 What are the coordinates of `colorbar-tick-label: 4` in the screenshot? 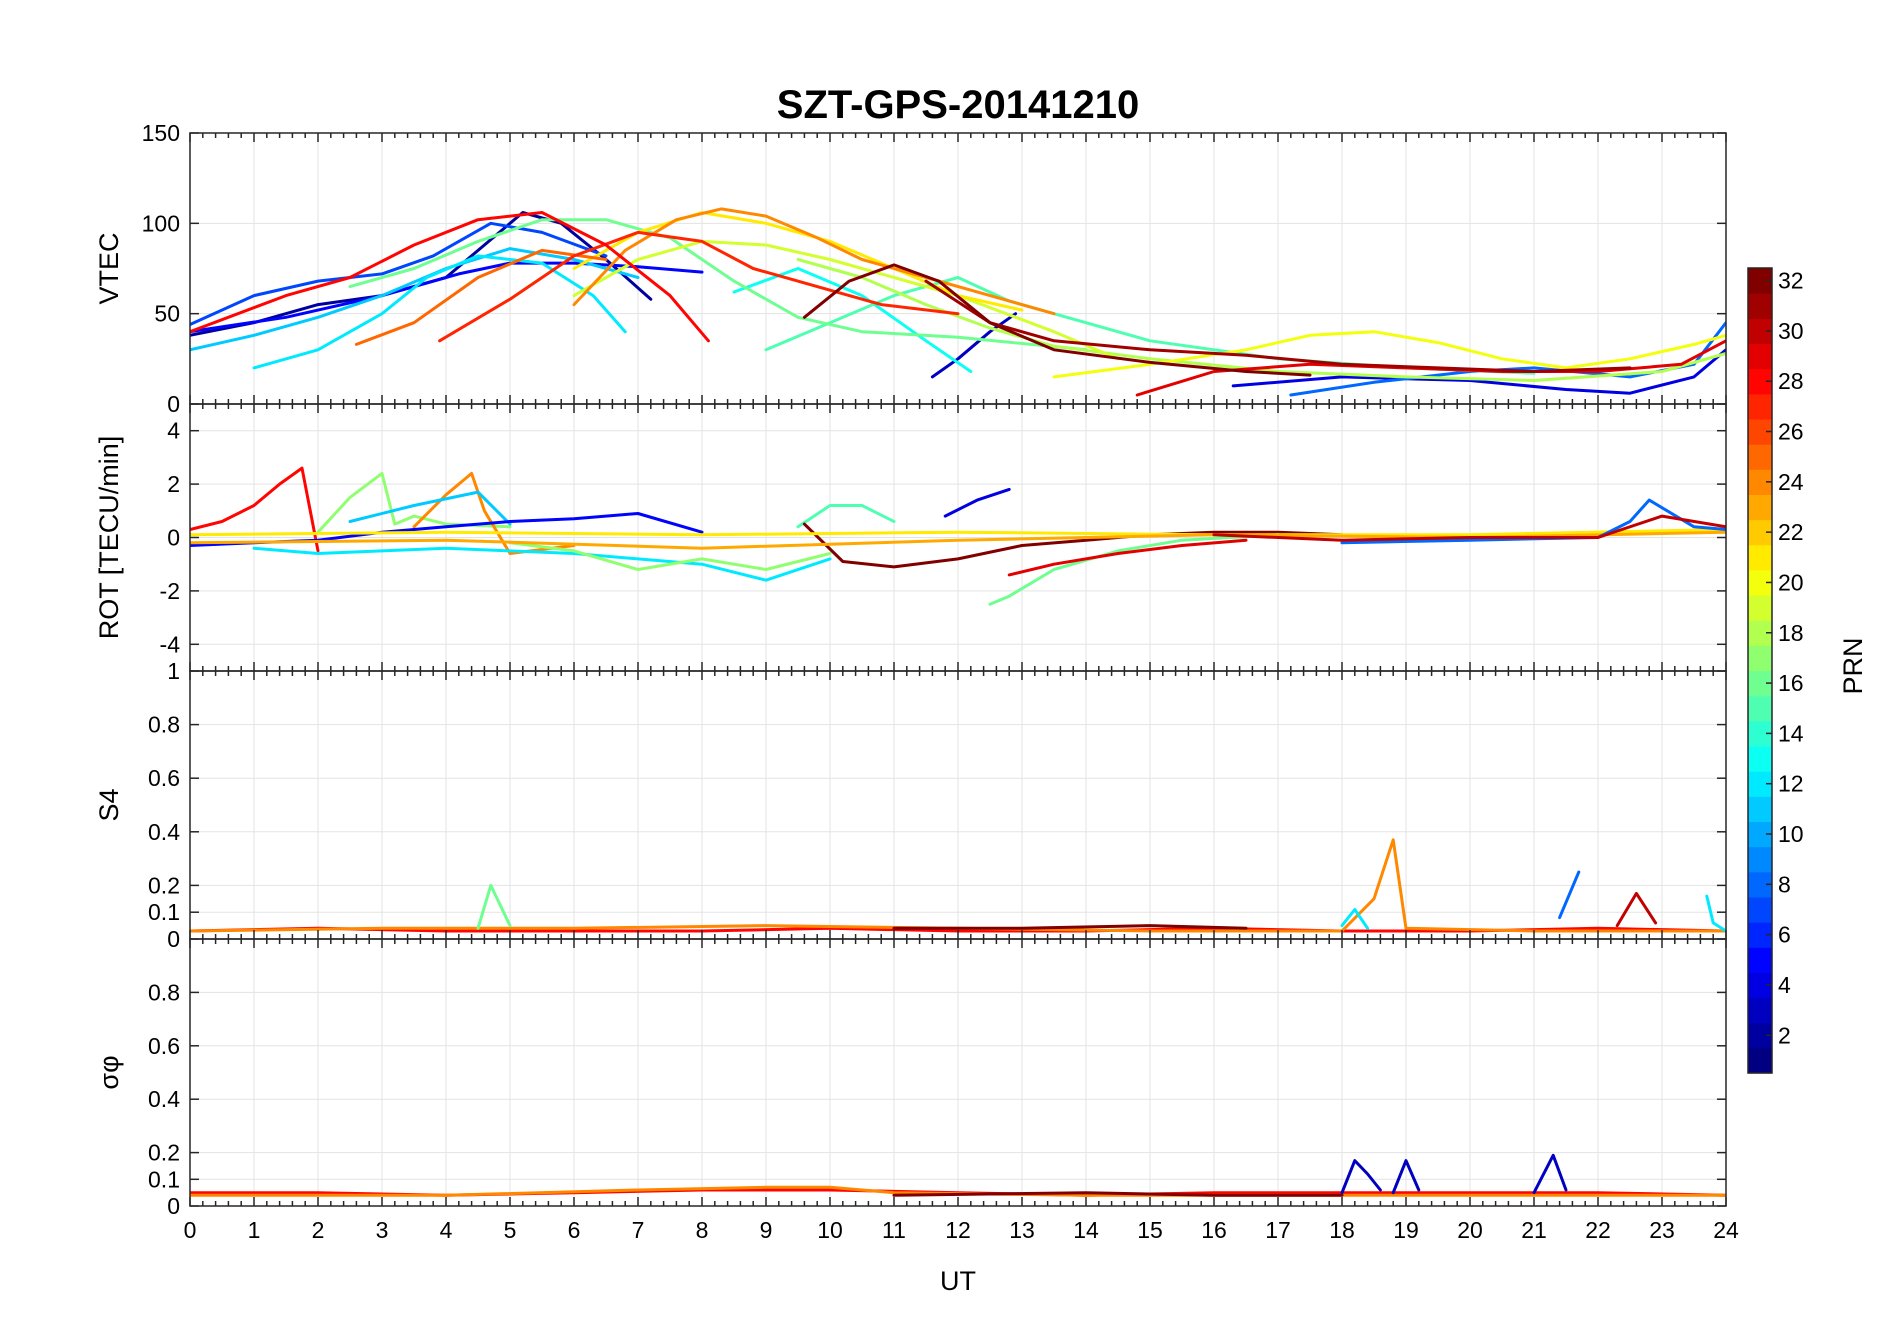 It's located at (1784, 985).